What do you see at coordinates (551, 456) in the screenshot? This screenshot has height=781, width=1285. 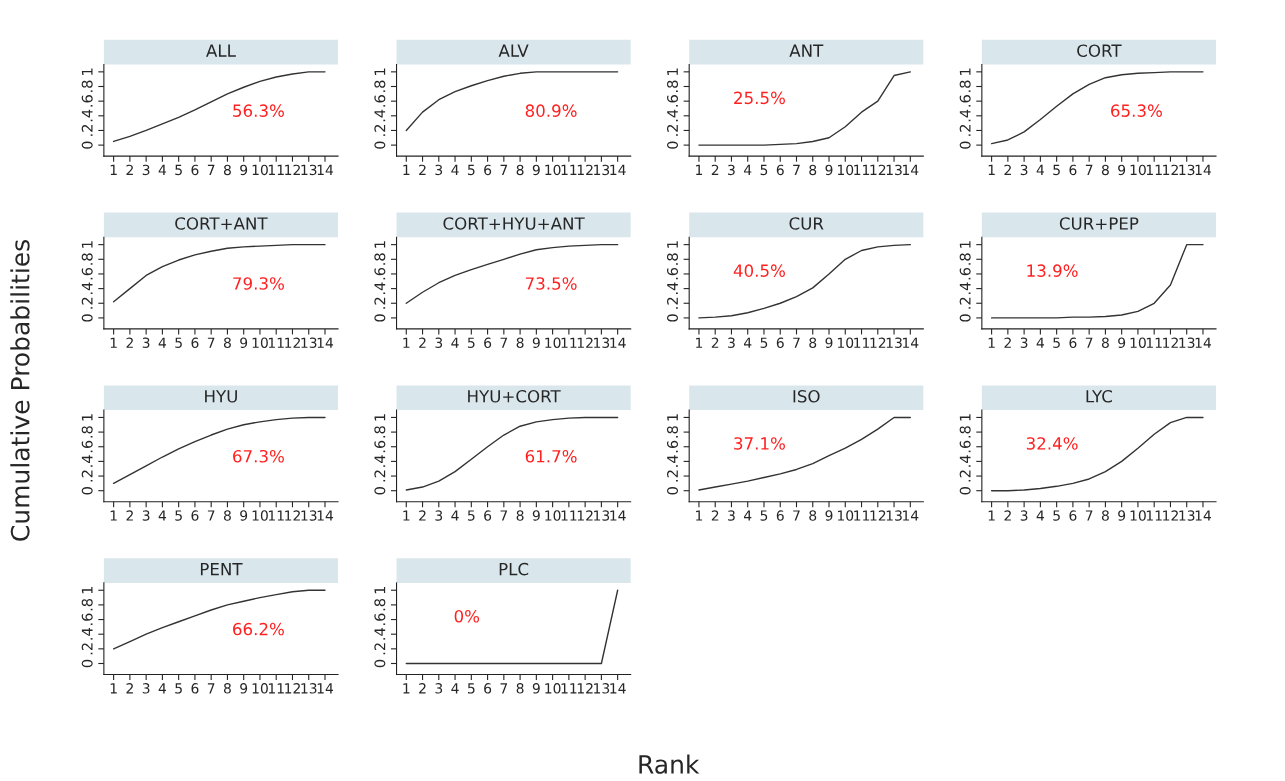 I see `annotation: 61.7%` at bounding box center [551, 456].